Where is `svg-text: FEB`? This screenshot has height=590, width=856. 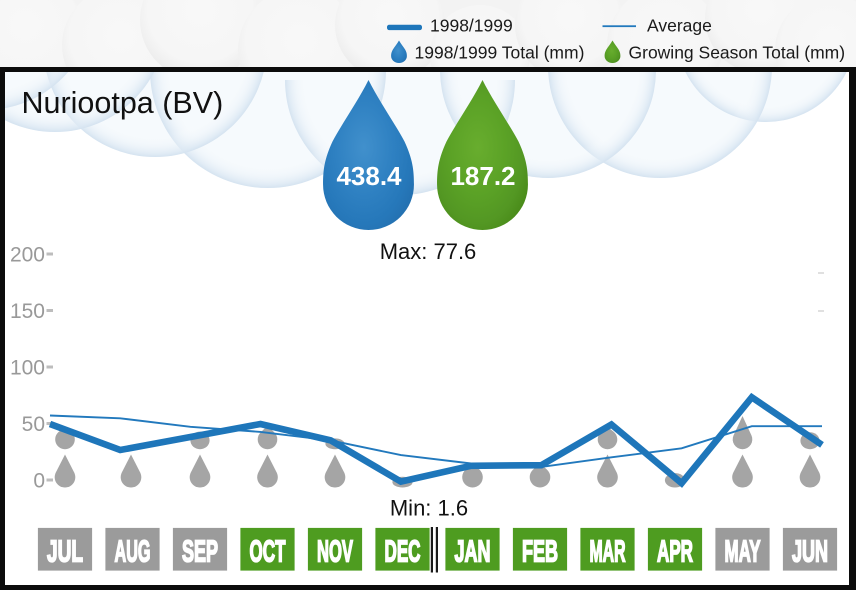
svg-text: FEB is located at coordinates (540, 551).